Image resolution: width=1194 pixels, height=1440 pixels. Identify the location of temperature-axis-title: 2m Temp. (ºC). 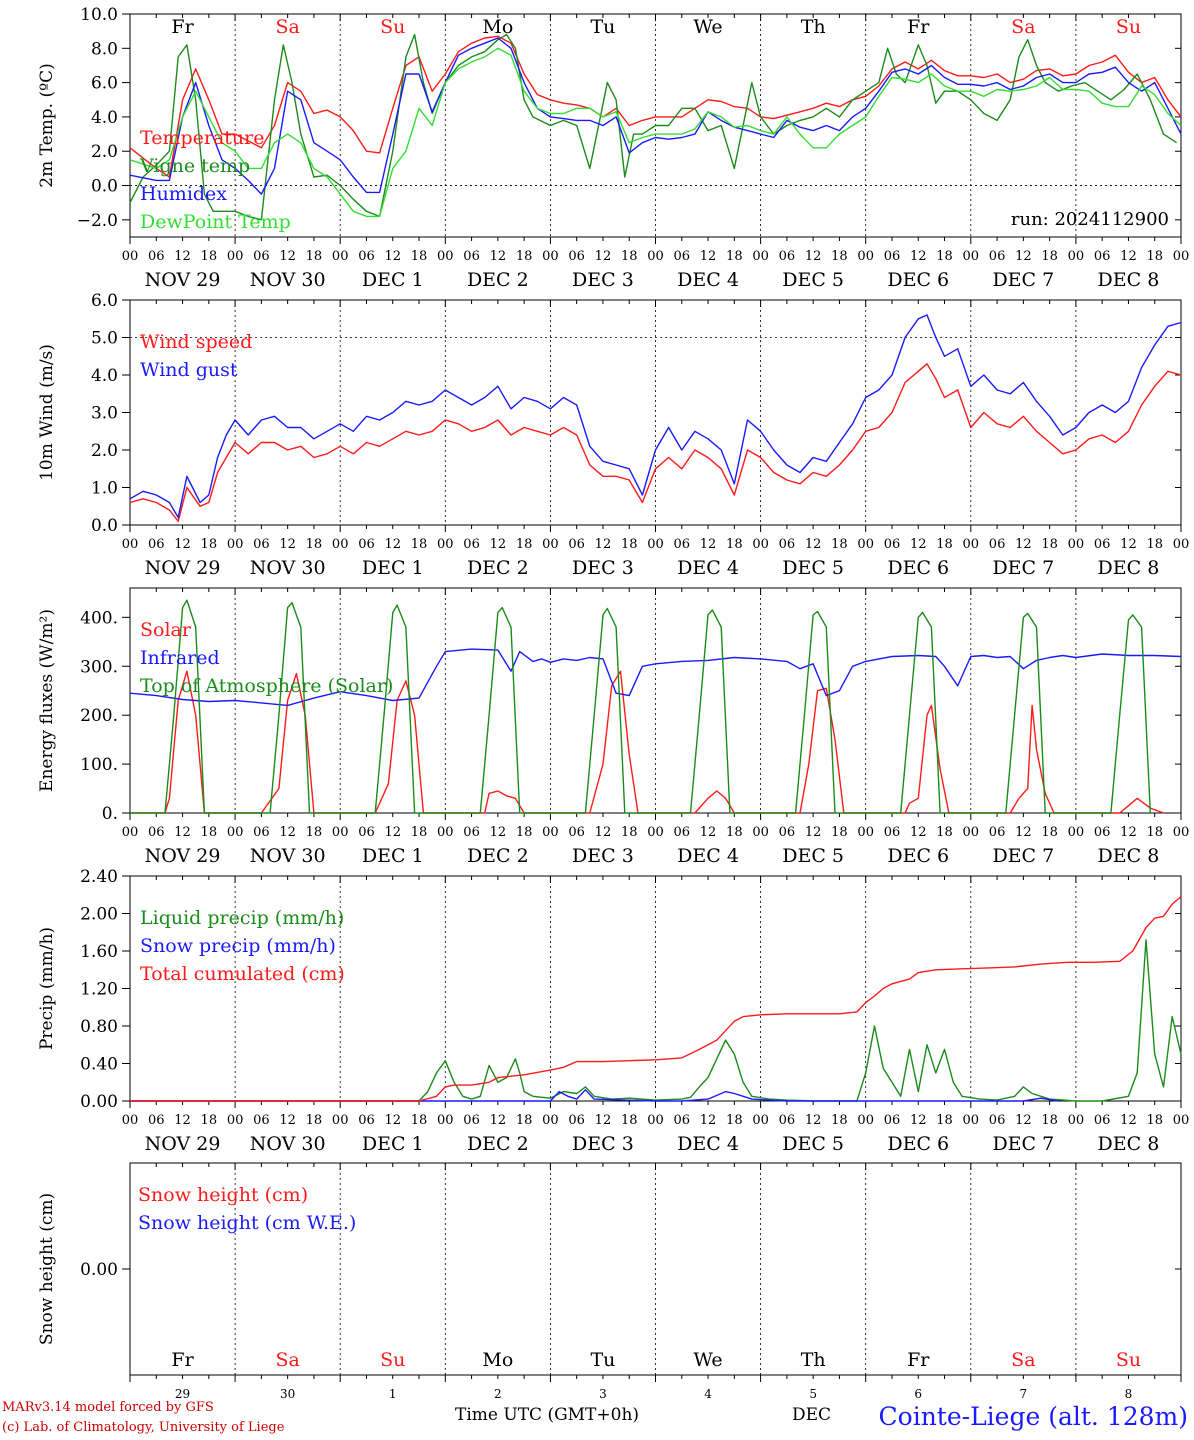
(47, 125).